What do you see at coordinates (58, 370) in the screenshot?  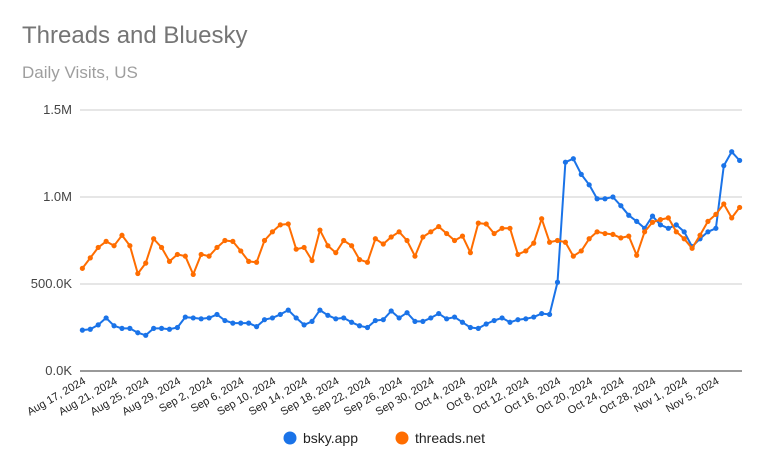 I see `y-tick-label: 0.0K` at bounding box center [58, 370].